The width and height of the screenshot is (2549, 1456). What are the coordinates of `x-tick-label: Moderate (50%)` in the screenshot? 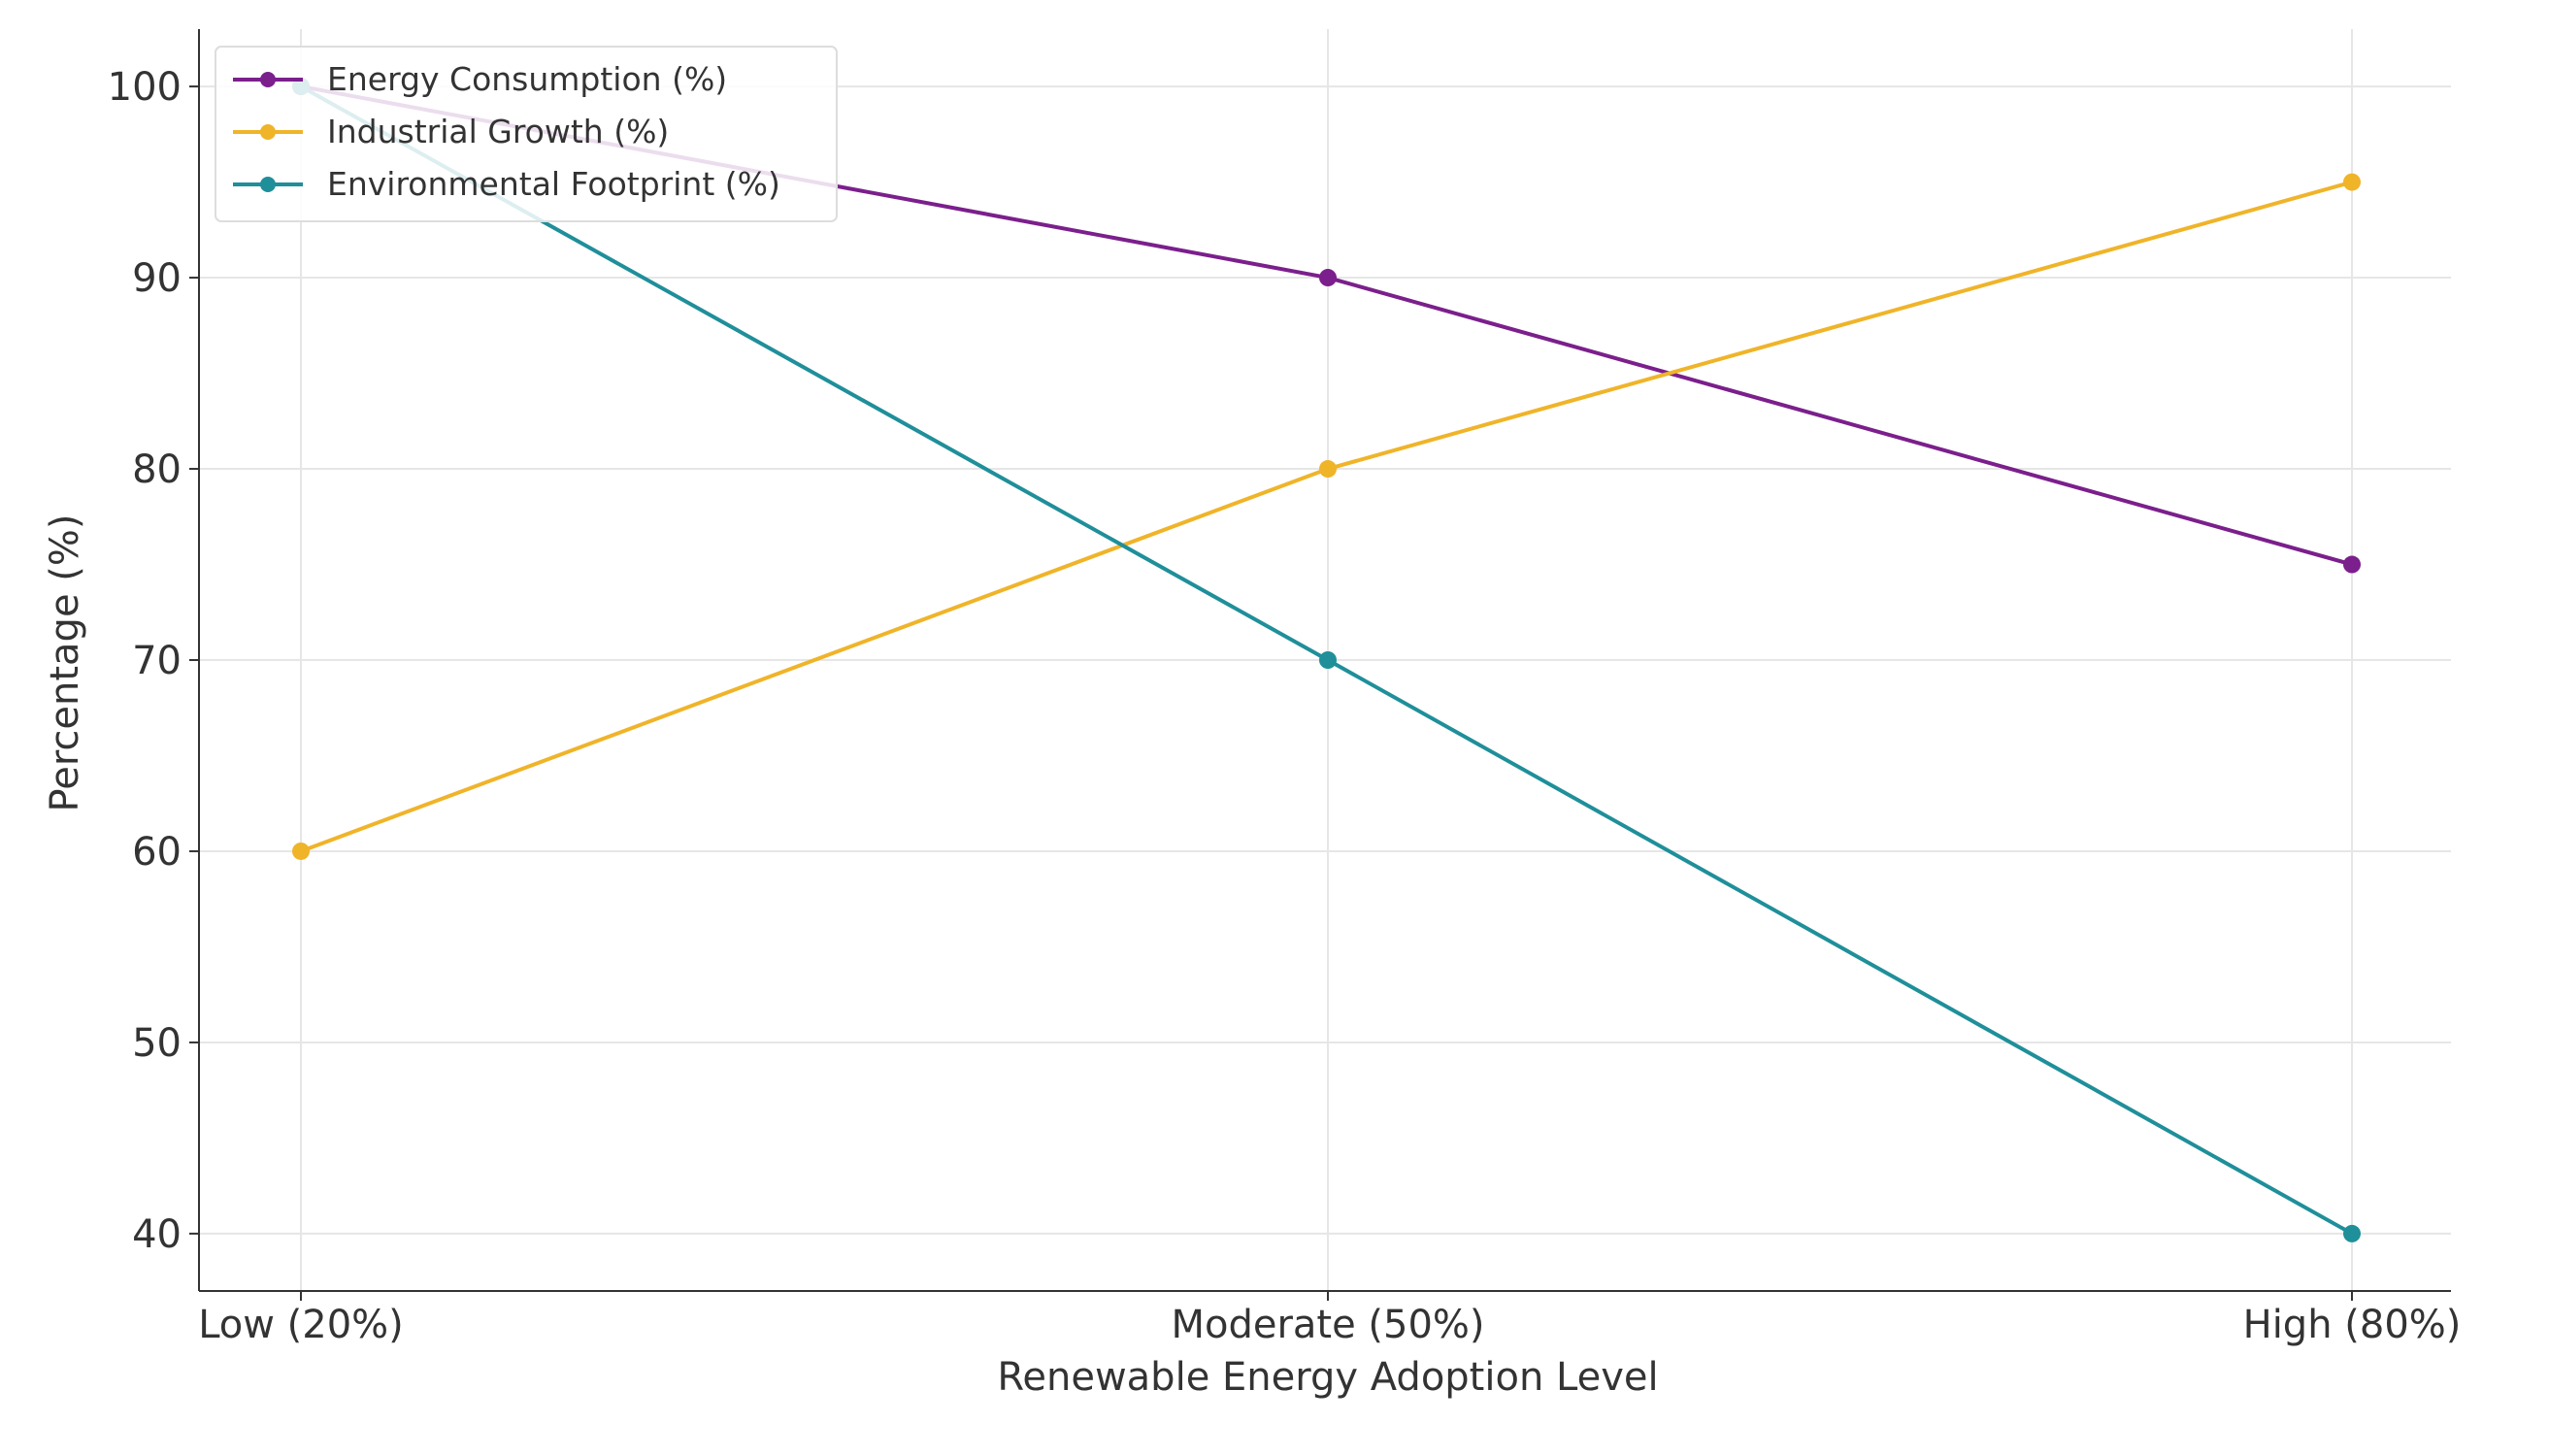 It's located at (1327, 1325).